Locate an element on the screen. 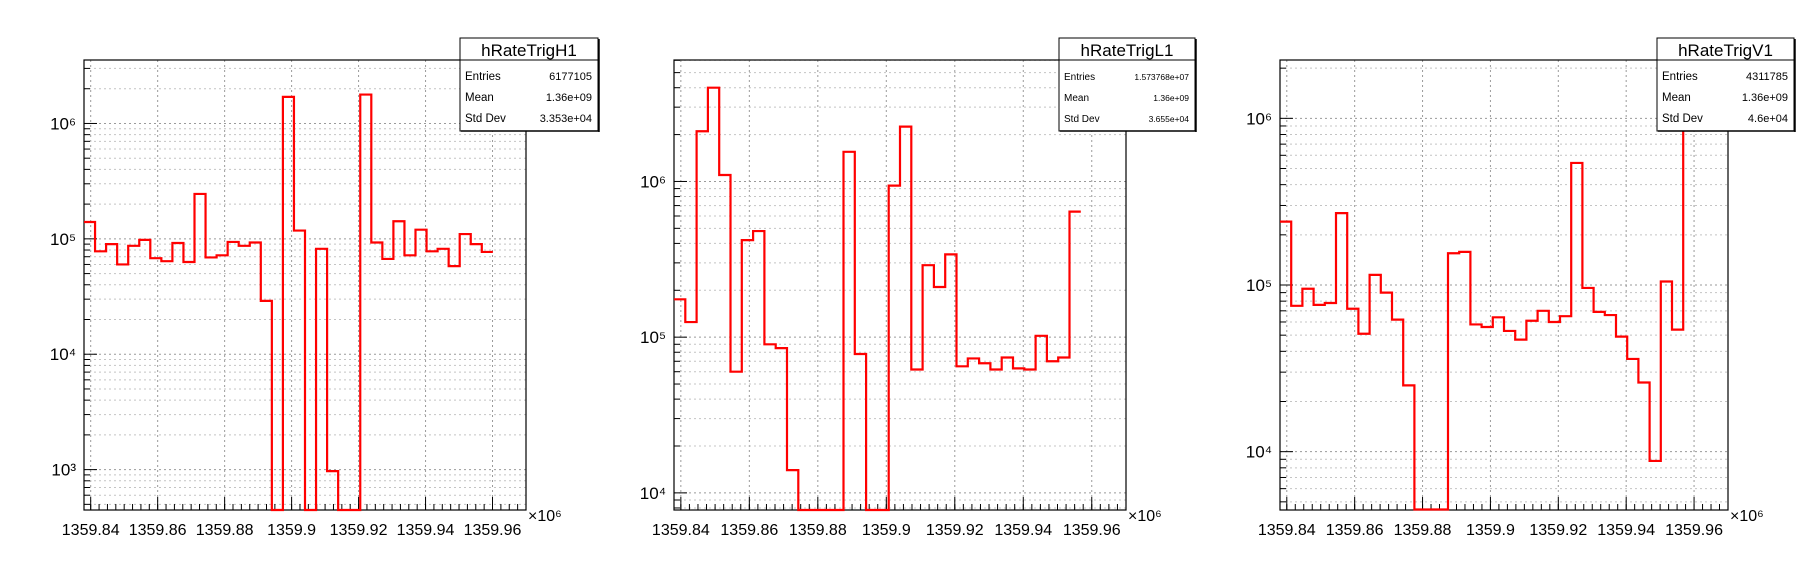 The height and width of the screenshot is (576, 1798). stats-value: 6177105 is located at coordinates (570, 77).